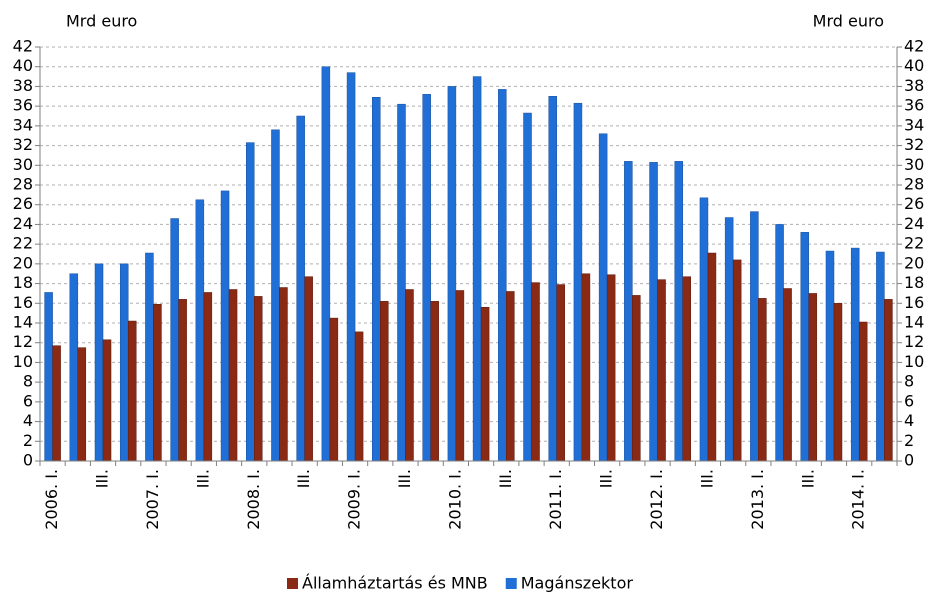  What do you see at coordinates (23, 144) in the screenshot?
I see `y-tick-label: 32` at bounding box center [23, 144].